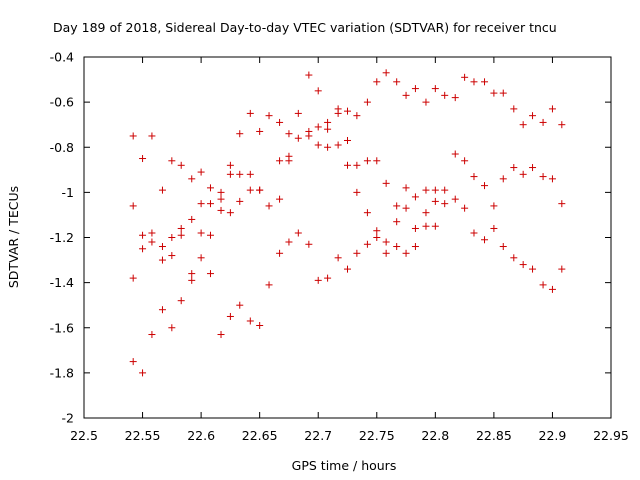 Image resolution: width=640 pixels, height=480 pixels. I want to click on y-tick-labels: -2 -1.8 -1.6 -1.4 -1.2 -1 -0.8 -0.6 -0.4, so click(62, 238).